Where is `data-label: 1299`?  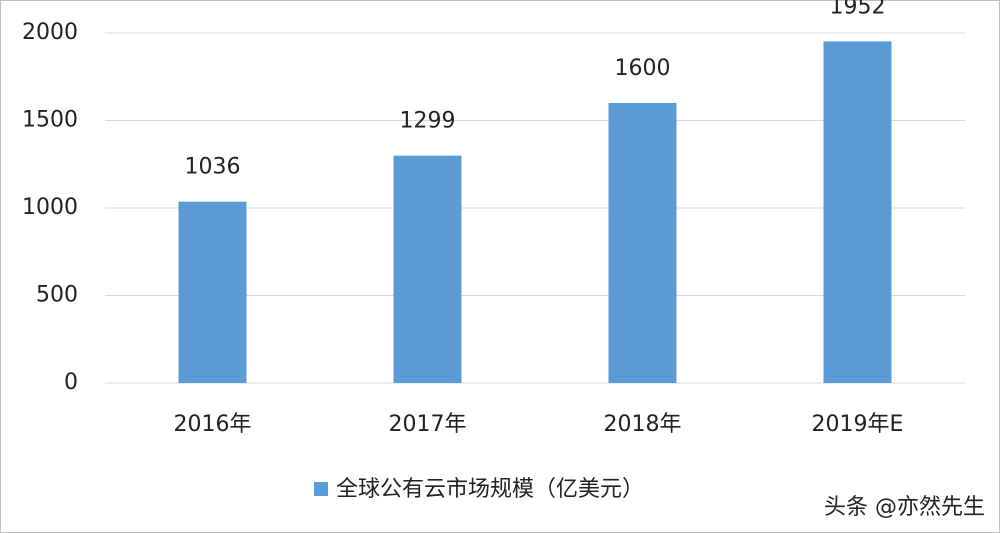 data-label: 1299 is located at coordinates (428, 121).